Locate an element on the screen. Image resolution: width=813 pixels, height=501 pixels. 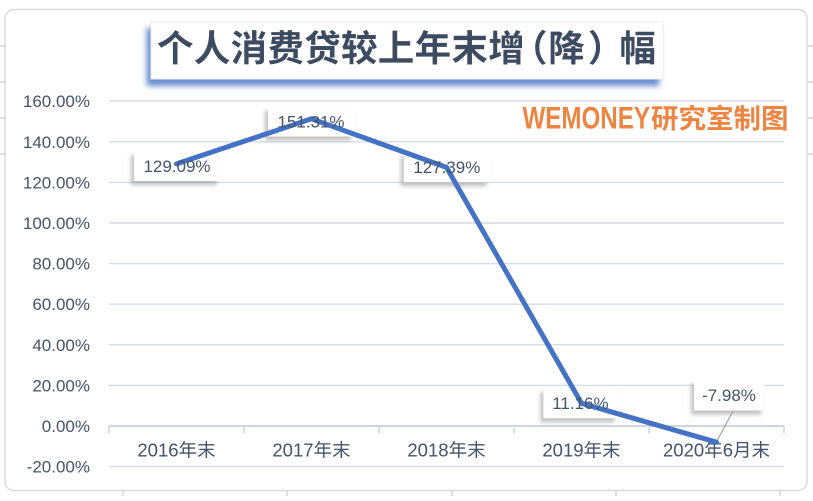
svg-text: 151.31% is located at coordinates (310, 122).